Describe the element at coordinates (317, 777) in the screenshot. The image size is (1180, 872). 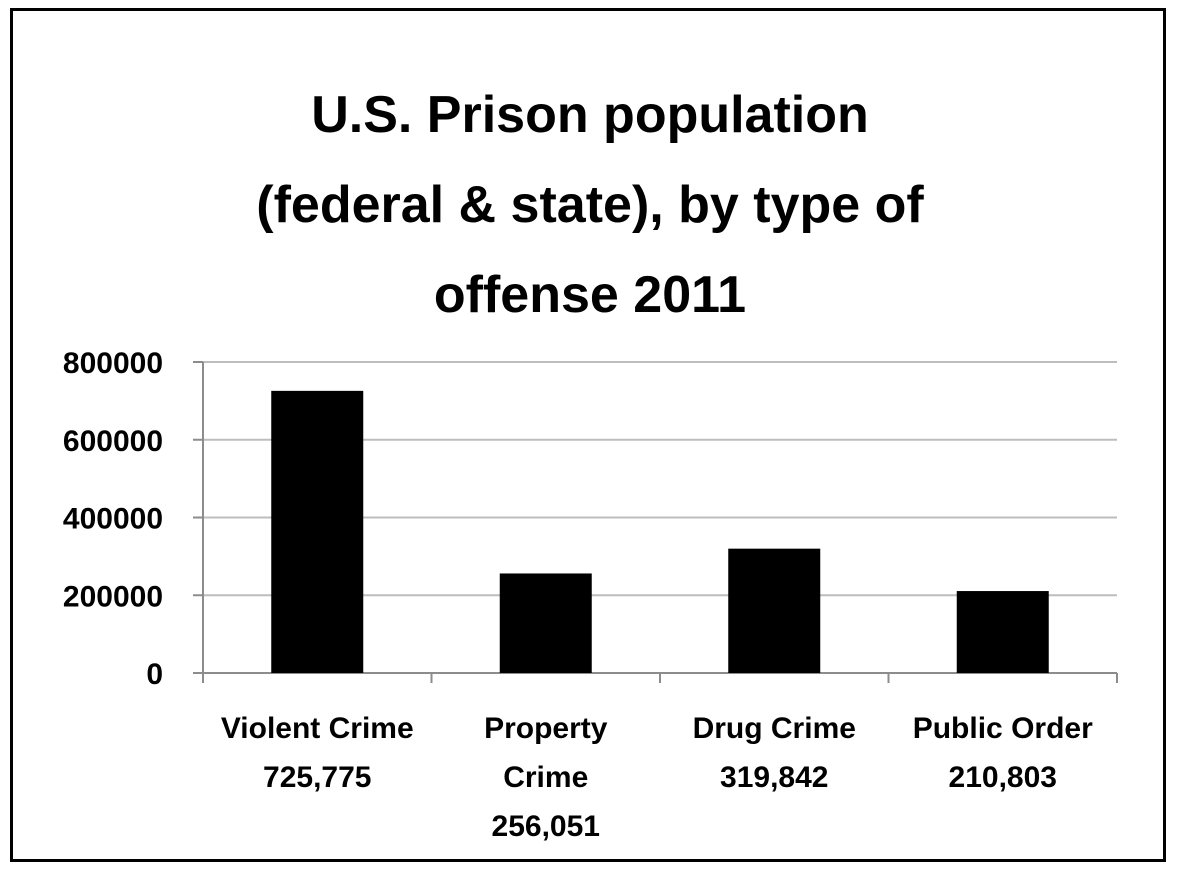
I see `x-category-label: 725,775` at that location.